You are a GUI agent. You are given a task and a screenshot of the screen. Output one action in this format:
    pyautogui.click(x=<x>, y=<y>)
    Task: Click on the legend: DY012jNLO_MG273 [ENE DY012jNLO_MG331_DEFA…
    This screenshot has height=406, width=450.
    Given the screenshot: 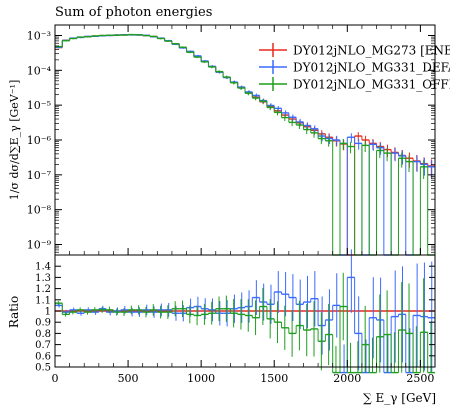 What is the action you would take?
    pyautogui.click(x=354, y=67)
    